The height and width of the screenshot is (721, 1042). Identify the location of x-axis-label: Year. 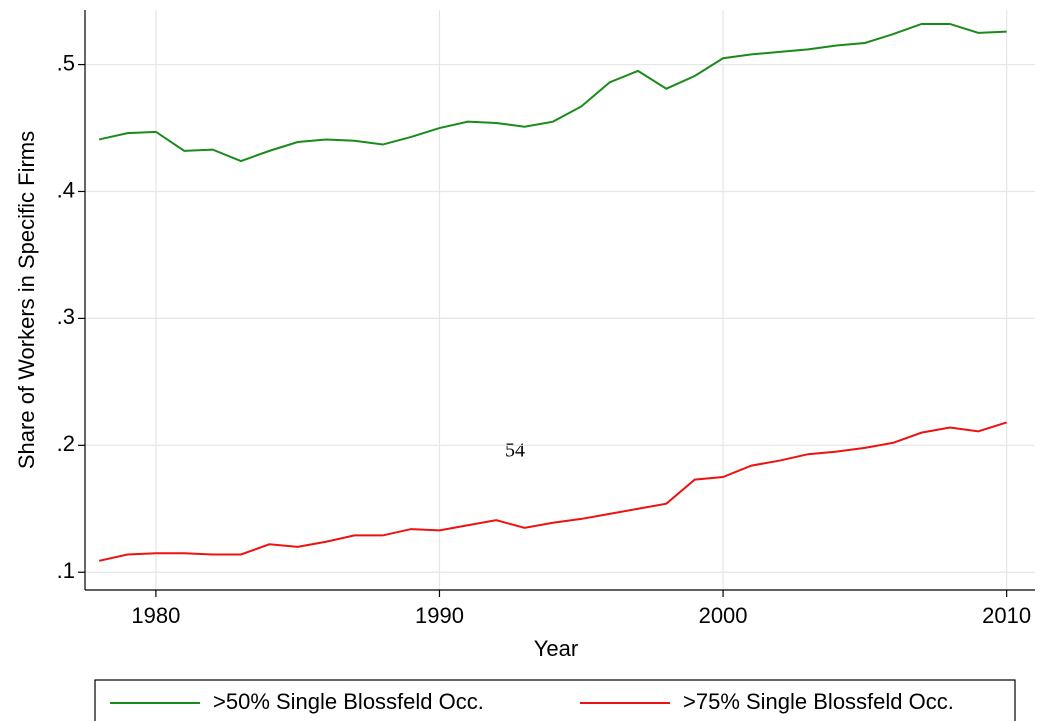
(556, 648).